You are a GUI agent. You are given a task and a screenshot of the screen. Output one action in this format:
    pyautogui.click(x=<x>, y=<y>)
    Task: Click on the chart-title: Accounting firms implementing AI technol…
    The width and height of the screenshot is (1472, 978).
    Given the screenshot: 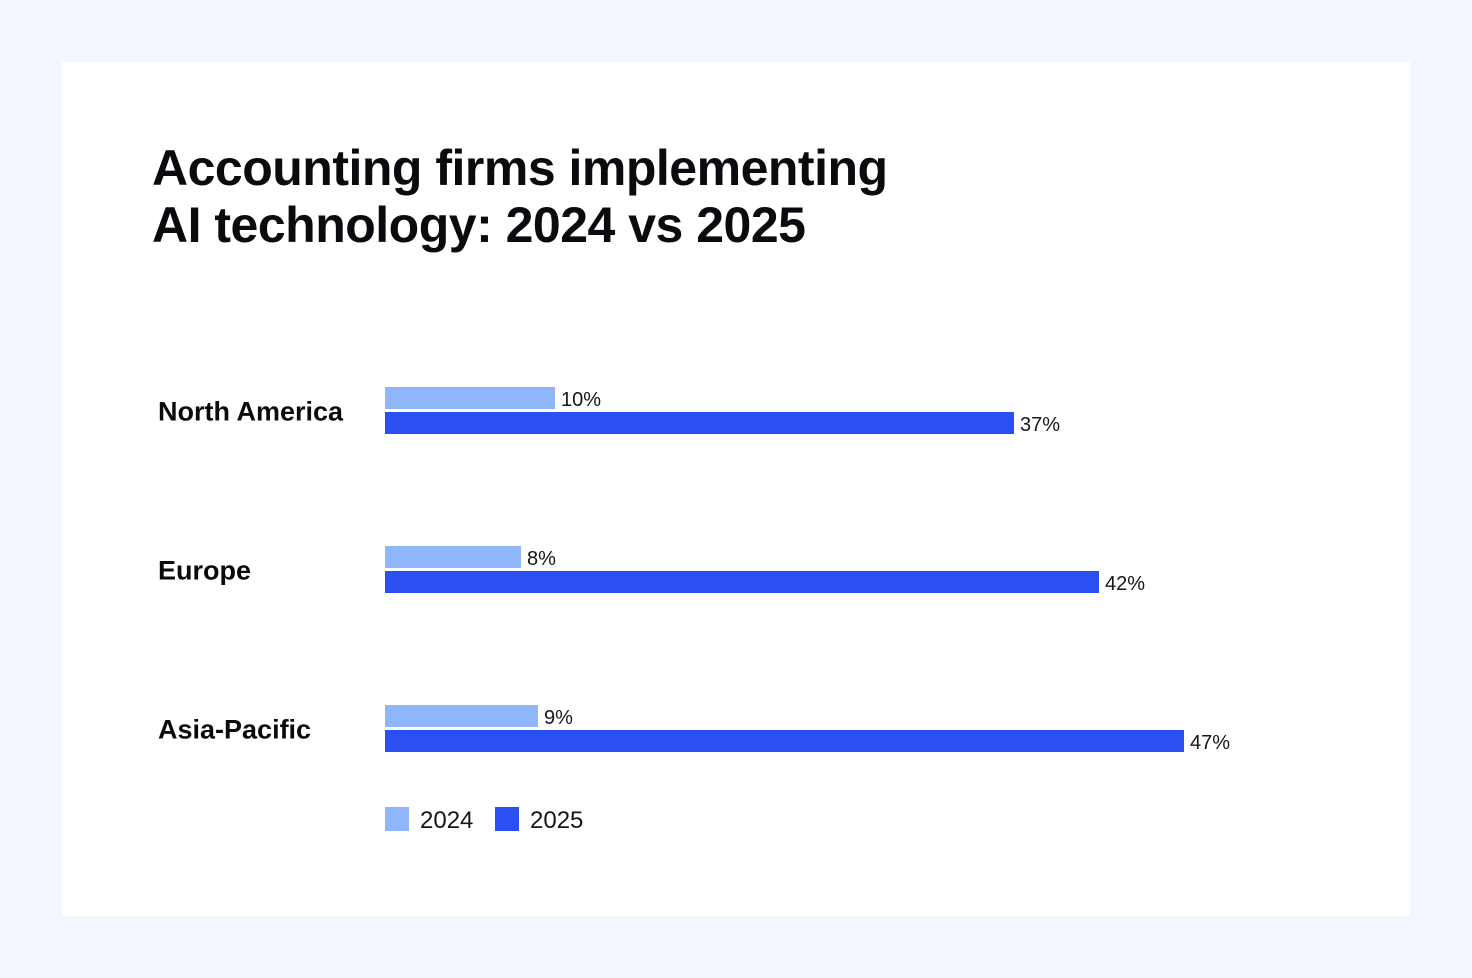 What is the action you would take?
    pyautogui.click(x=520, y=197)
    